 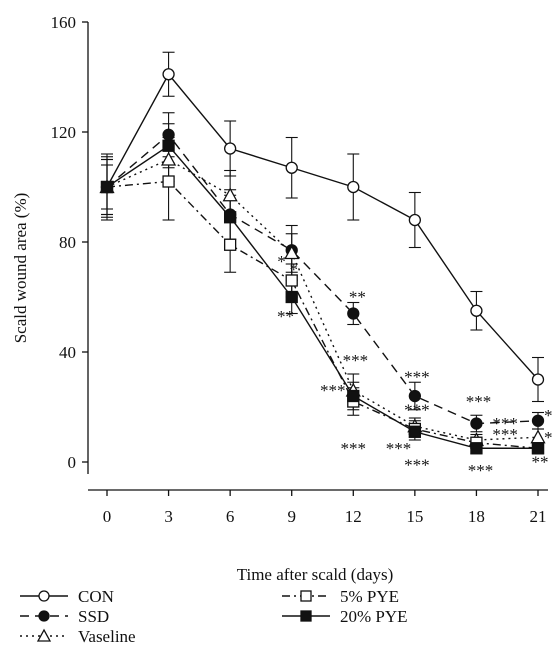 I want to click on legend-label: 20% PYE, so click(x=374, y=616).